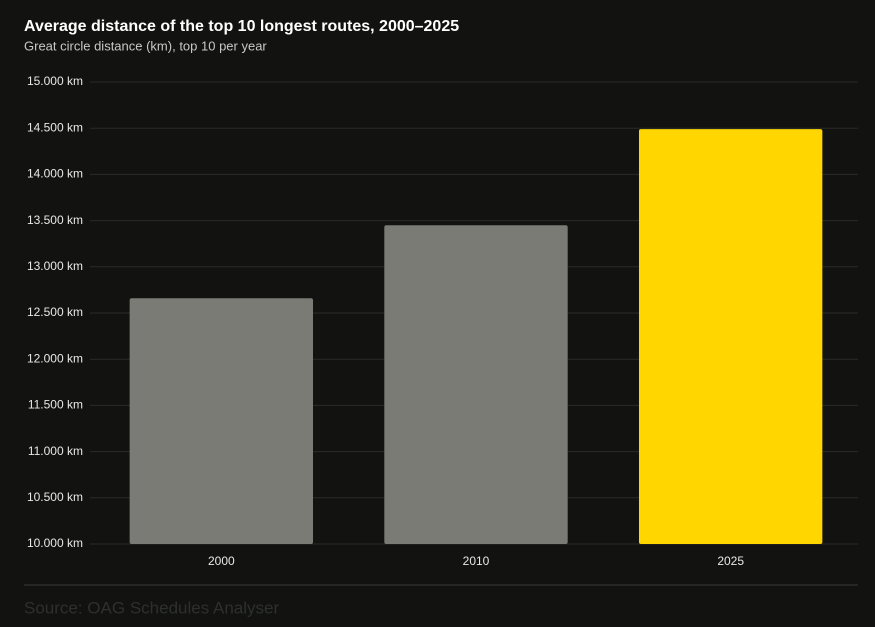 Image resolution: width=875 pixels, height=627 pixels. I want to click on y-tick-label: 12.500 km, so click(55, 312).